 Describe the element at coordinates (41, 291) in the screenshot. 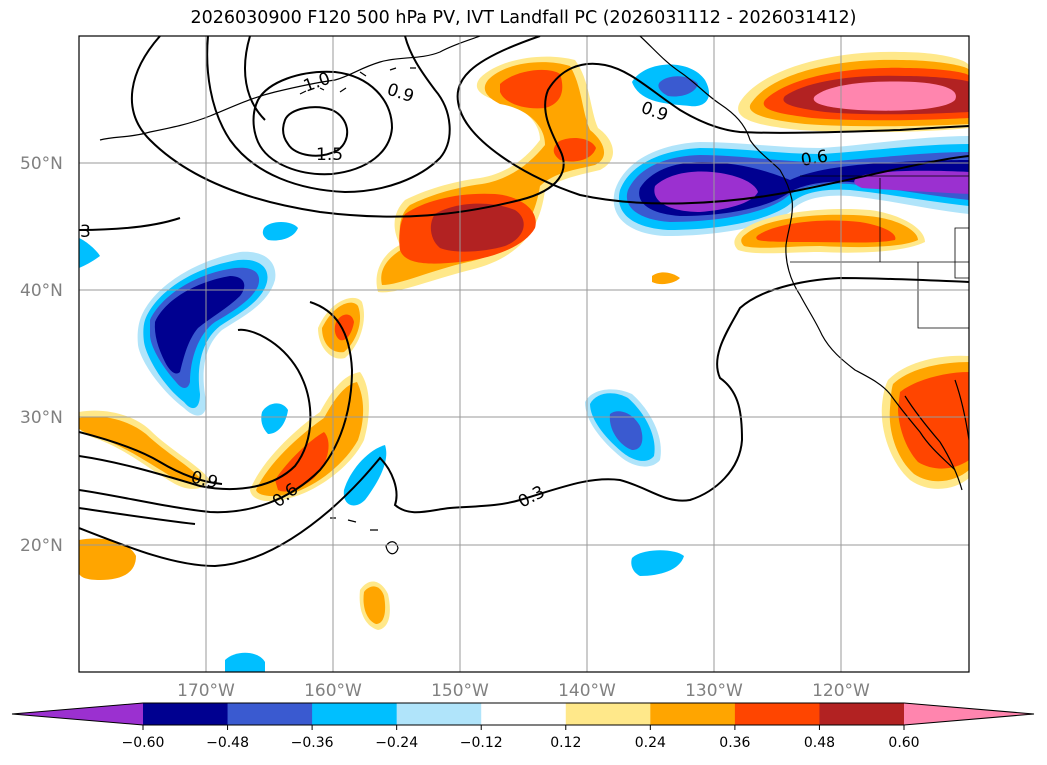

I see `lat-label-40n: 40°N` at that location.